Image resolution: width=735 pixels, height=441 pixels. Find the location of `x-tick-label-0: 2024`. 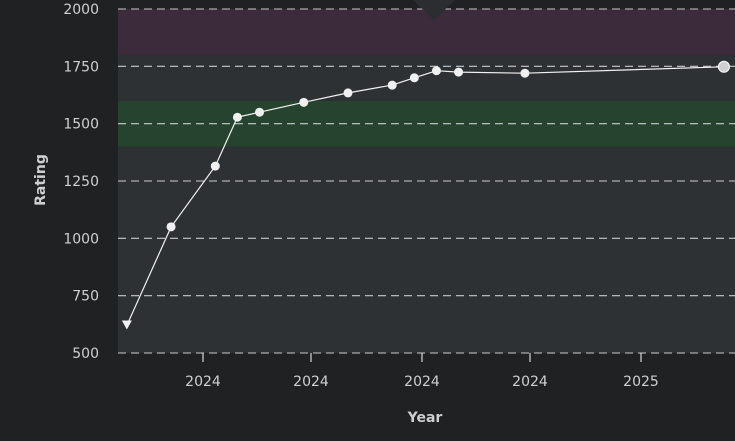

x-tick-label-0: 2024 is located at coordinates (203, 382).